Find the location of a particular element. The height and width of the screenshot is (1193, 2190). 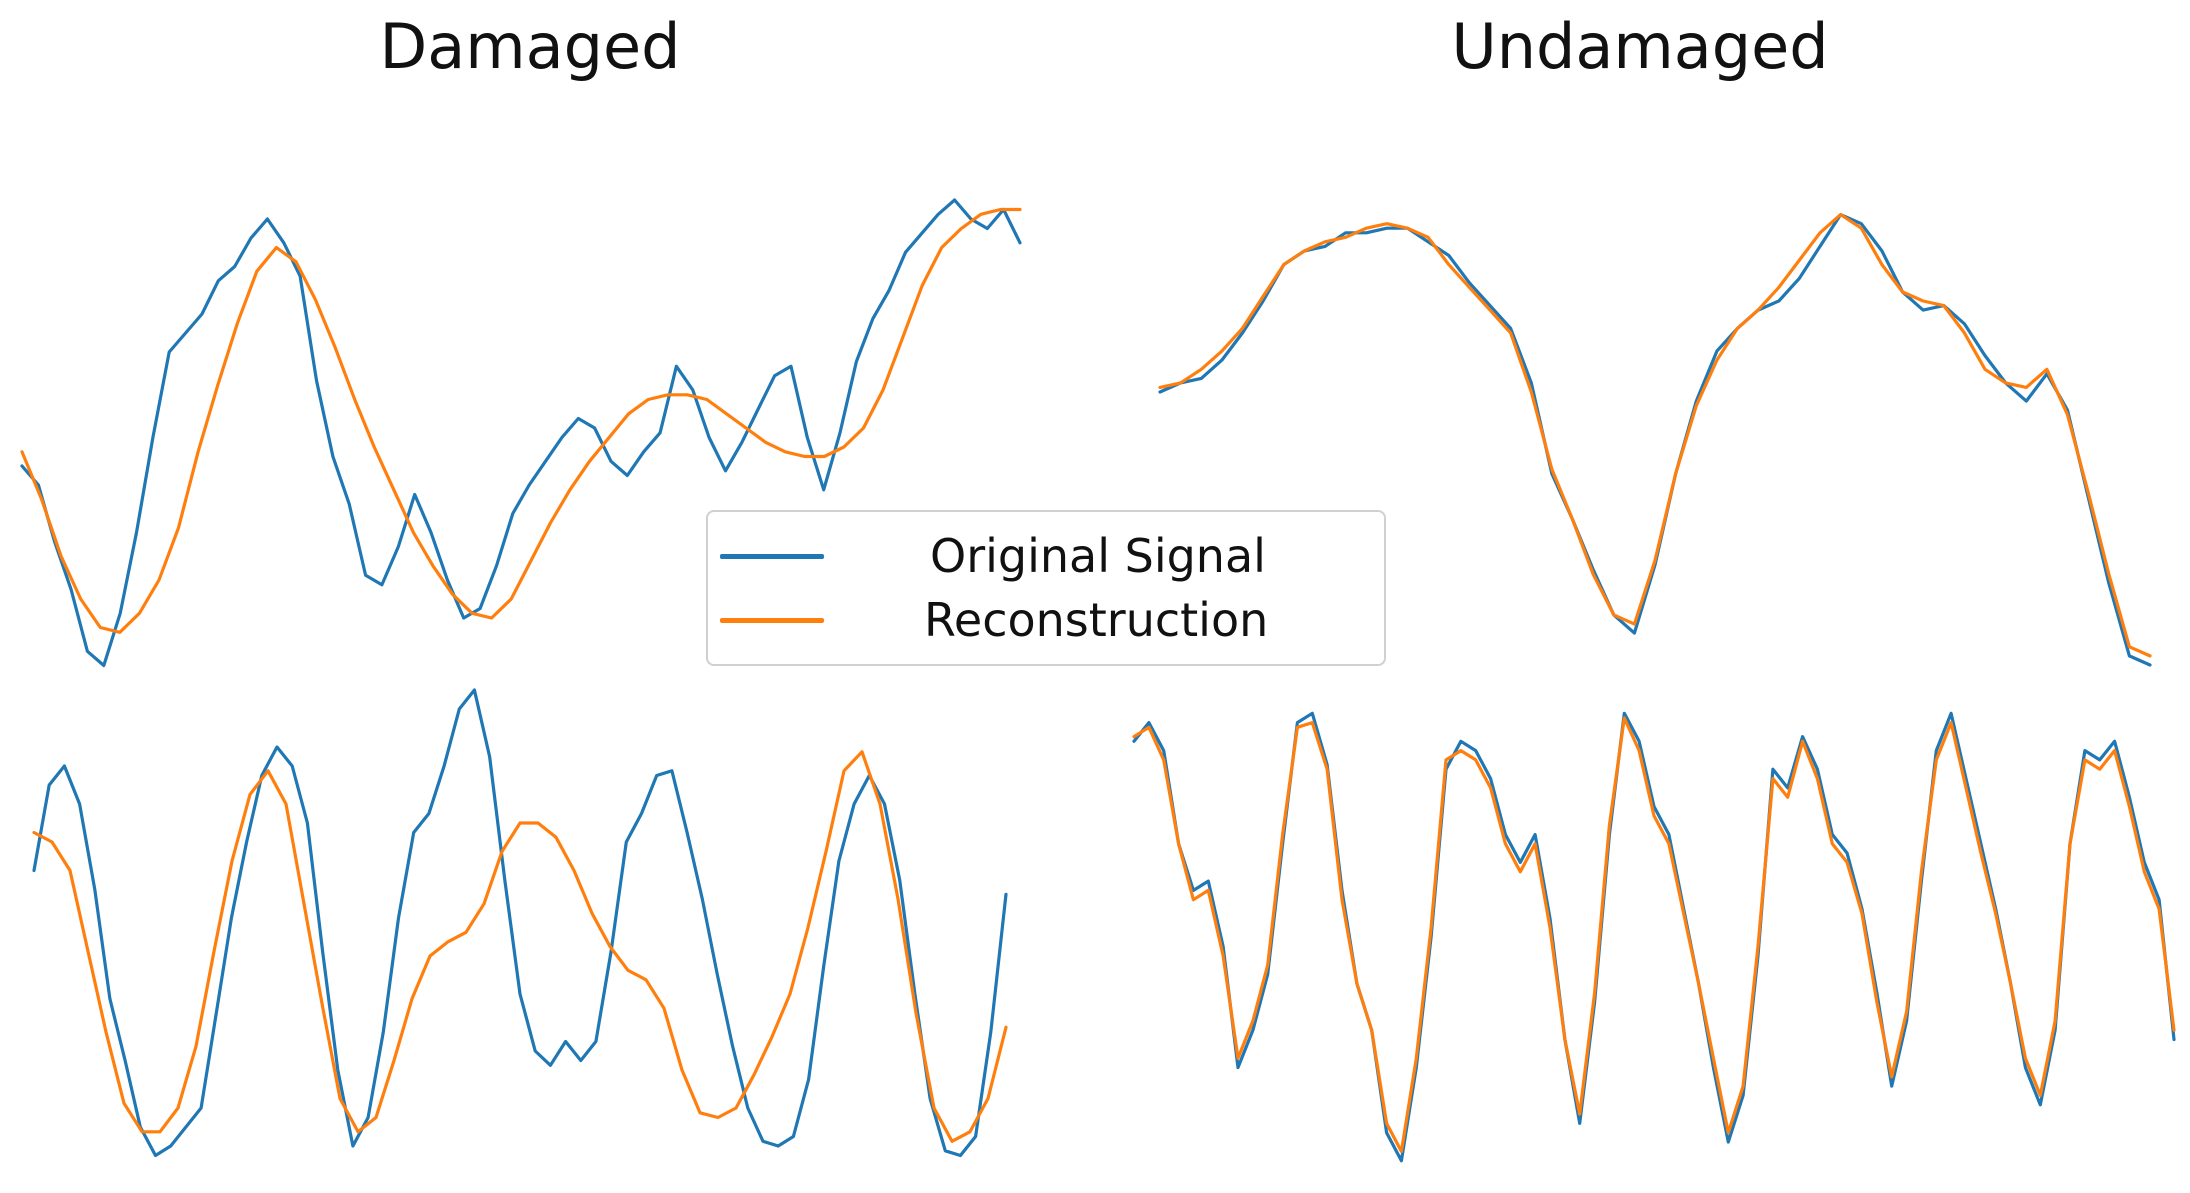

legend-item-reconstruction: Reconstruction is located at coordinates (994, 620).